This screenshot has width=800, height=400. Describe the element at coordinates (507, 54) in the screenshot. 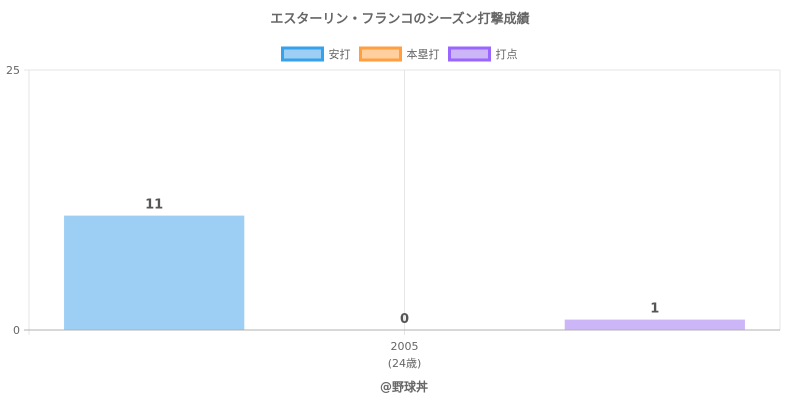

I see `legend-label: 打点` at that location.